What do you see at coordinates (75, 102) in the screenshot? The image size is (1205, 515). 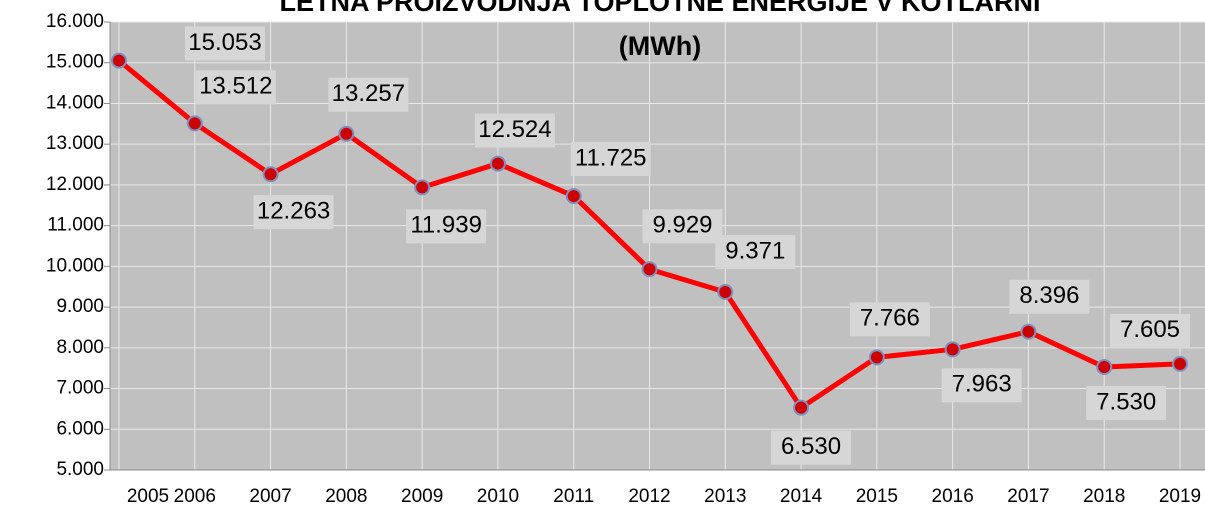 I see `y-tick-label: 14.000` at bounding box center [75, 102].